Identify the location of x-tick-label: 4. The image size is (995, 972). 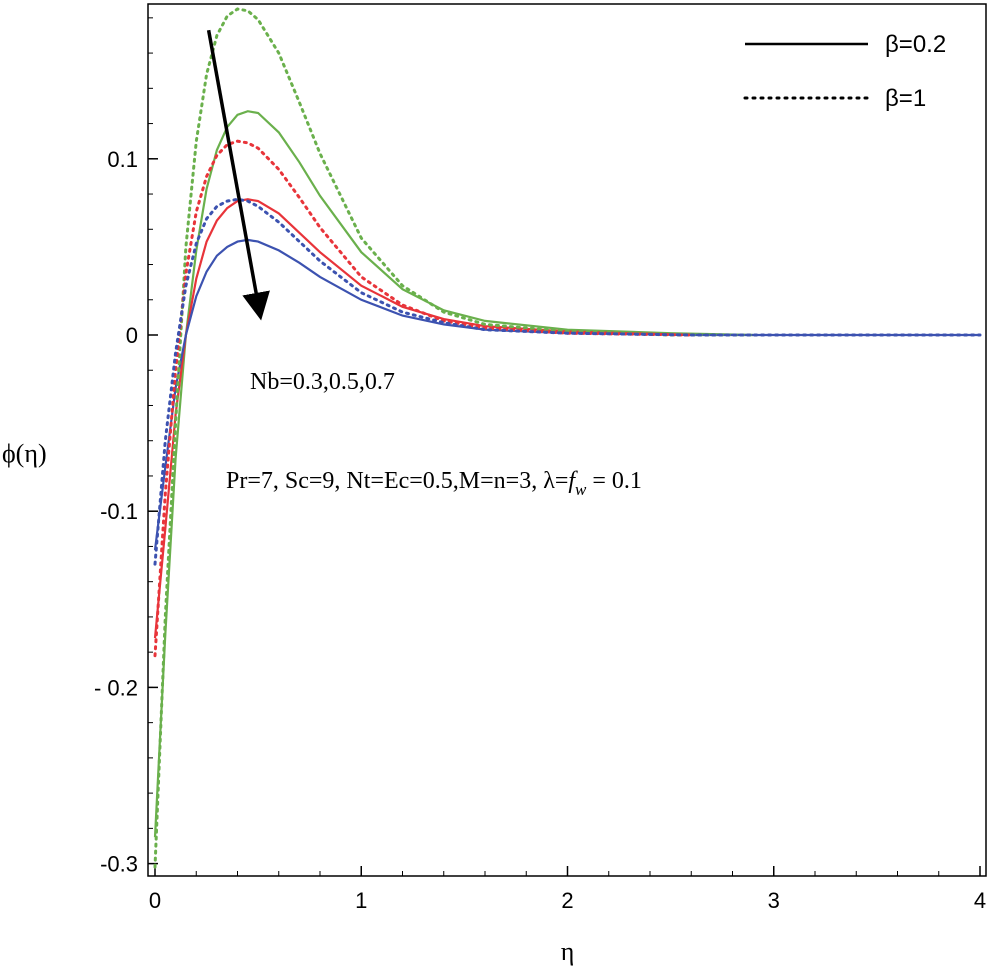
(980, 900).